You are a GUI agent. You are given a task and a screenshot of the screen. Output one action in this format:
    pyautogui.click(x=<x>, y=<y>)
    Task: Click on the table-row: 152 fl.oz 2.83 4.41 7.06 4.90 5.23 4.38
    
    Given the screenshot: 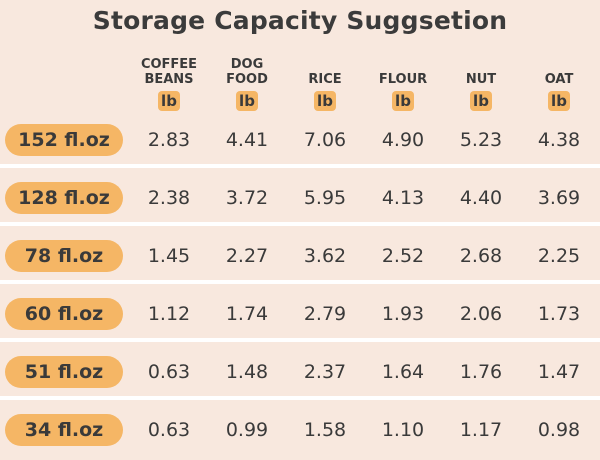 What is the action you would take?
    pyautogui.click(x=300, y=144)
    